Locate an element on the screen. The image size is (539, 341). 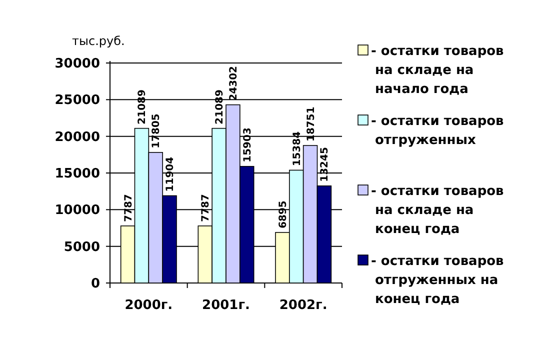
data-label: 18751 is located at coordinates (311, 124).